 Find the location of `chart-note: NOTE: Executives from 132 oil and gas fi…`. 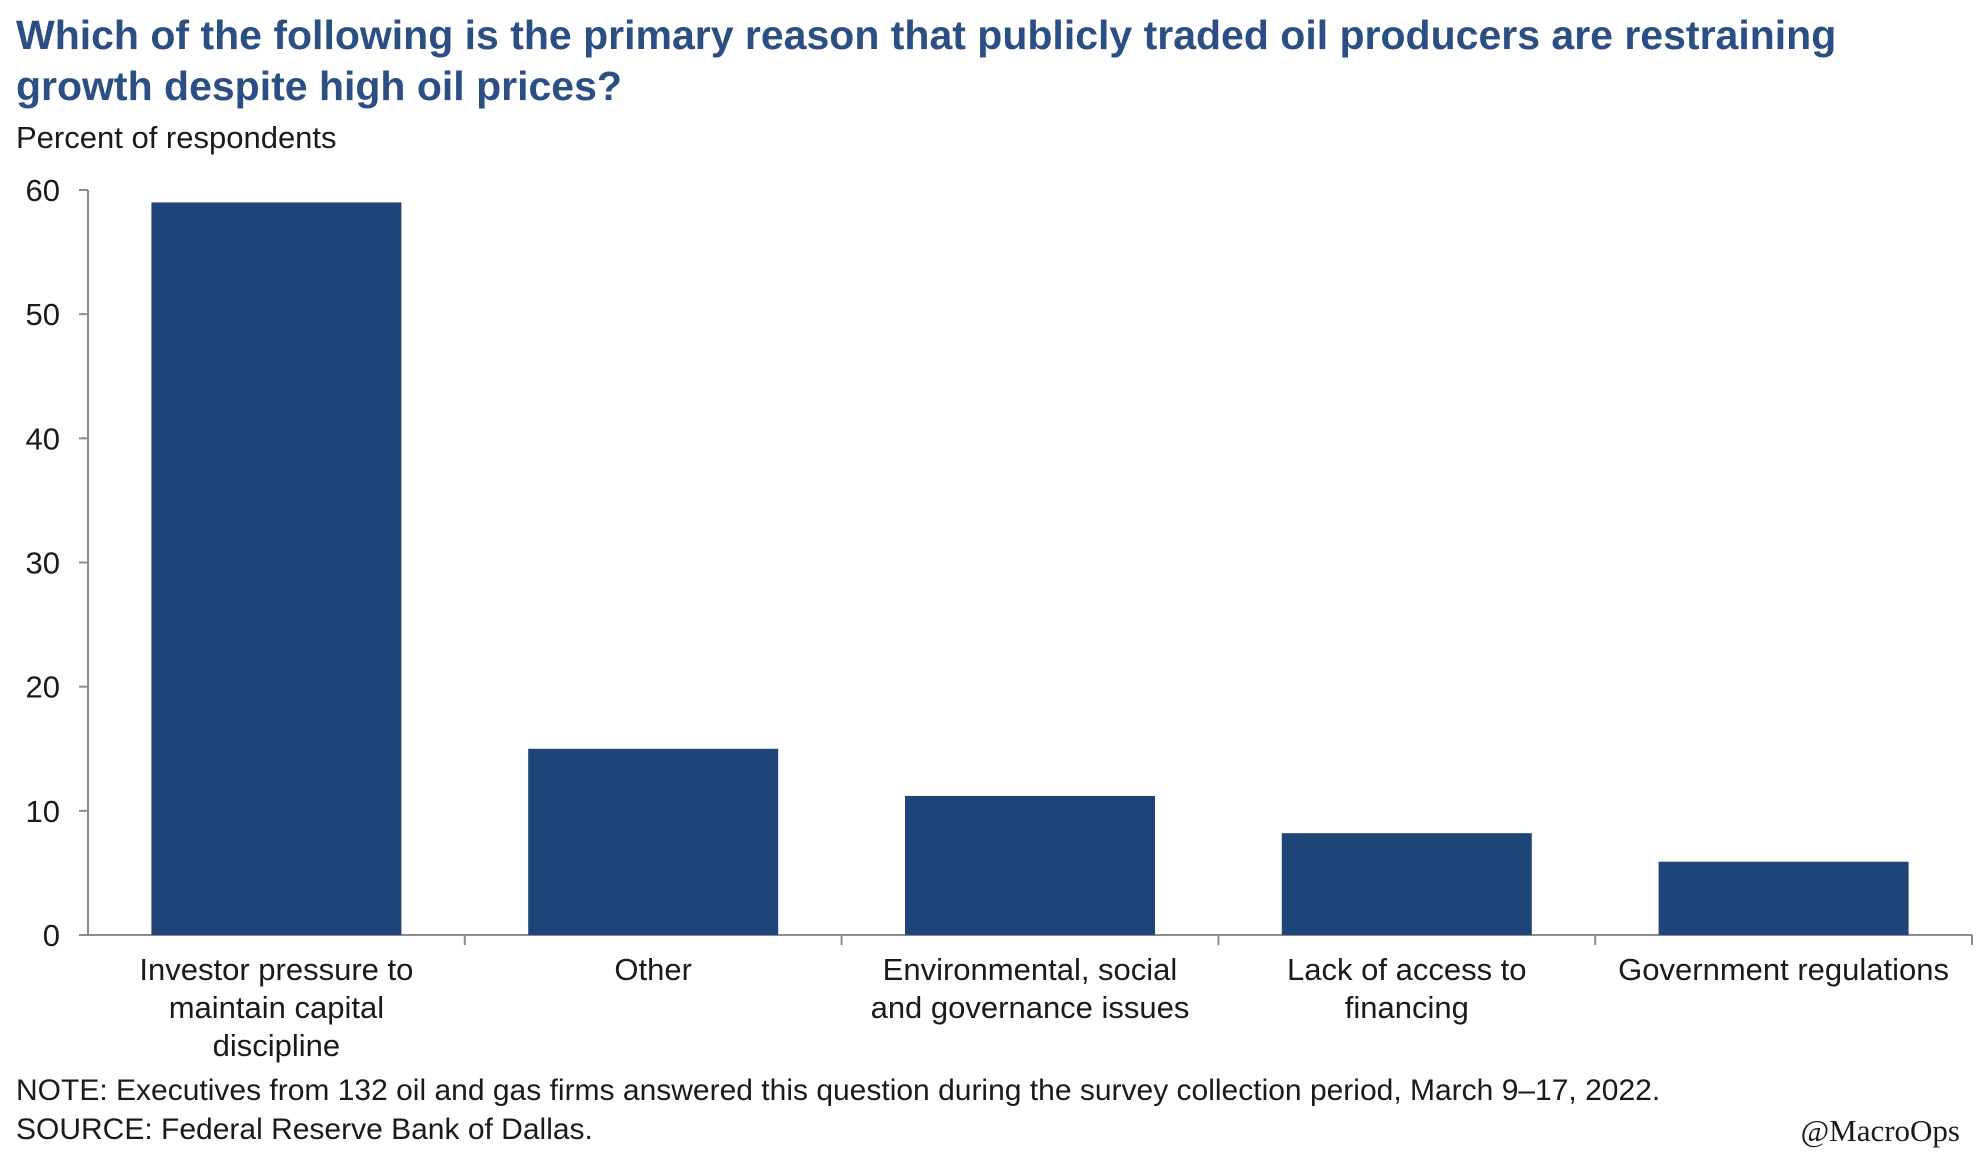

chart-note: NOTE: Executives from 132 oil and gas fi… is located at coordinates (838, 1090).